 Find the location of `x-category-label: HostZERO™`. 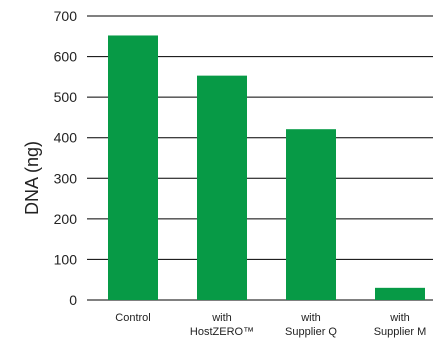

x-category-label: HostZERO™ is located at coordinates (222, 332).